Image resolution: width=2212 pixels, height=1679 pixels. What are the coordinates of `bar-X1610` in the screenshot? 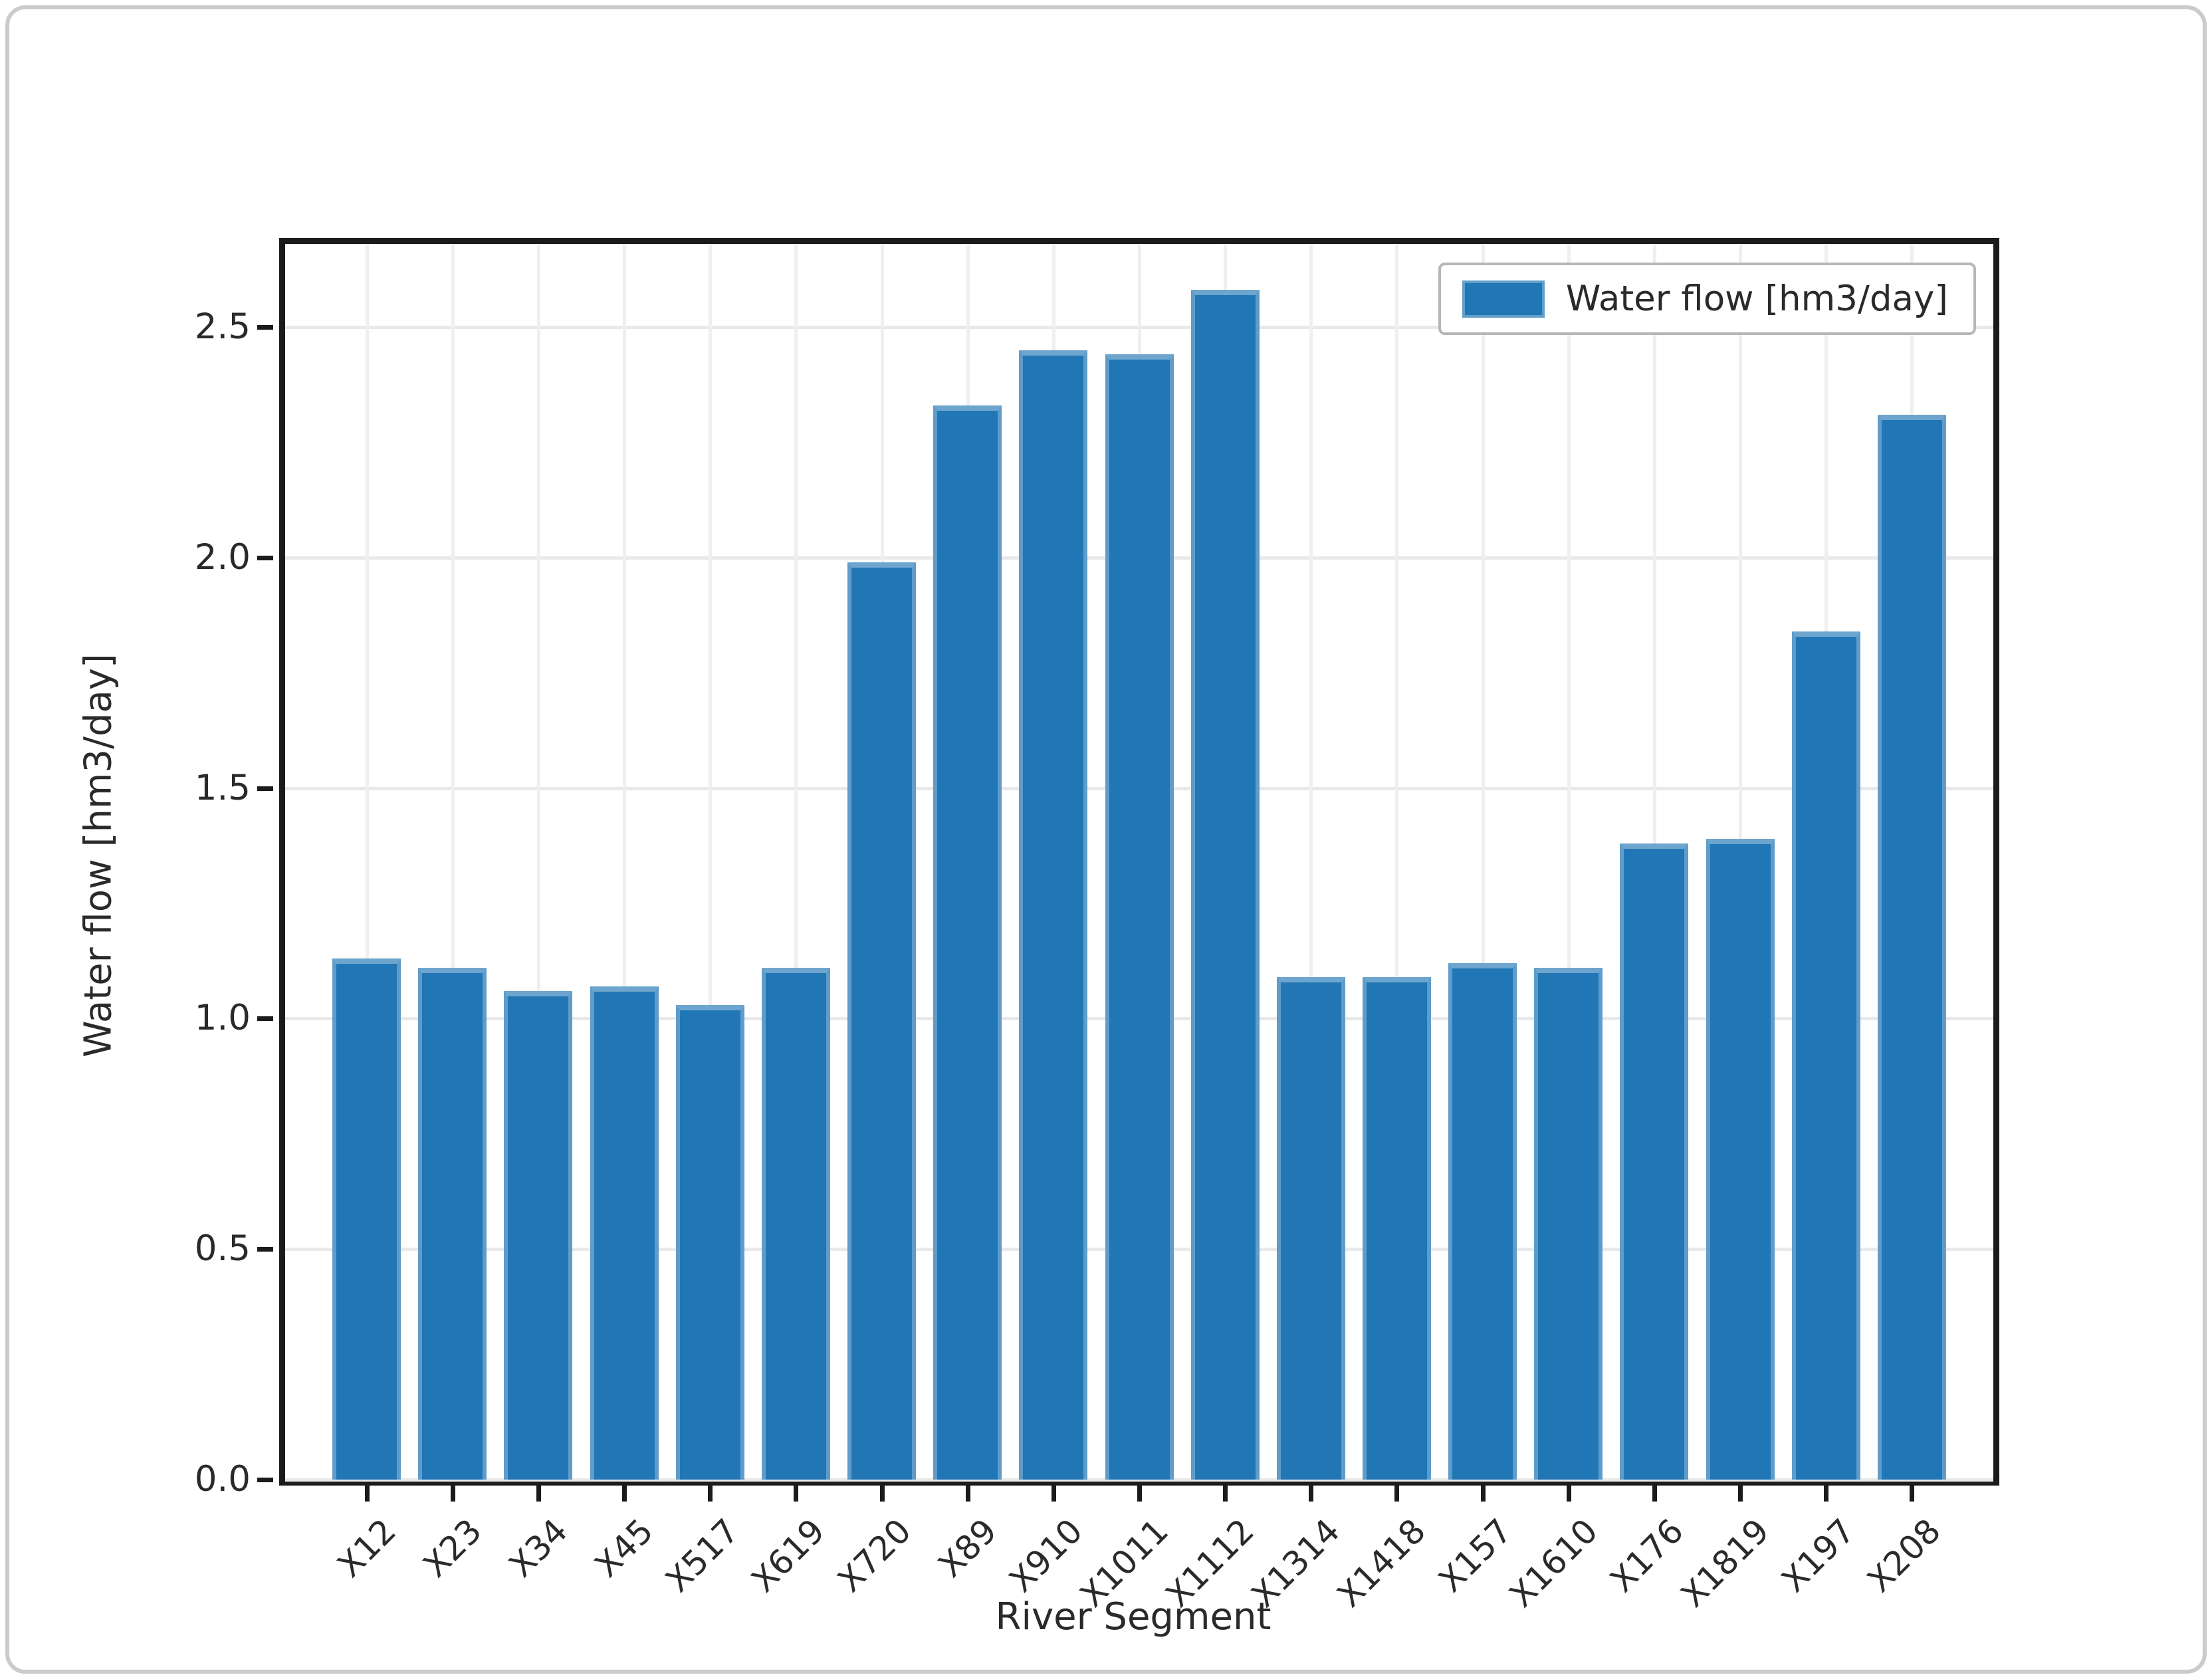 It's located at (1568, 1224).